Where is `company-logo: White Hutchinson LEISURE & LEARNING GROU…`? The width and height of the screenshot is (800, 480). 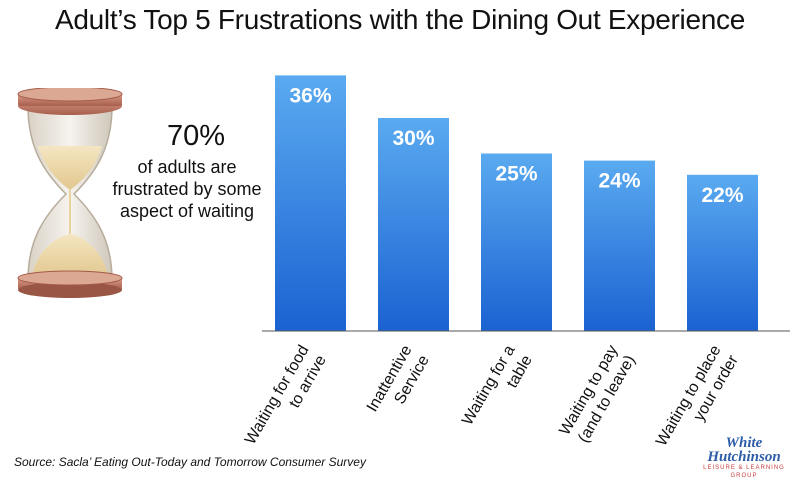
company-logo: White Hutchinson LEISURE & LEARNING GROU… is located at coordinates (744, 458).